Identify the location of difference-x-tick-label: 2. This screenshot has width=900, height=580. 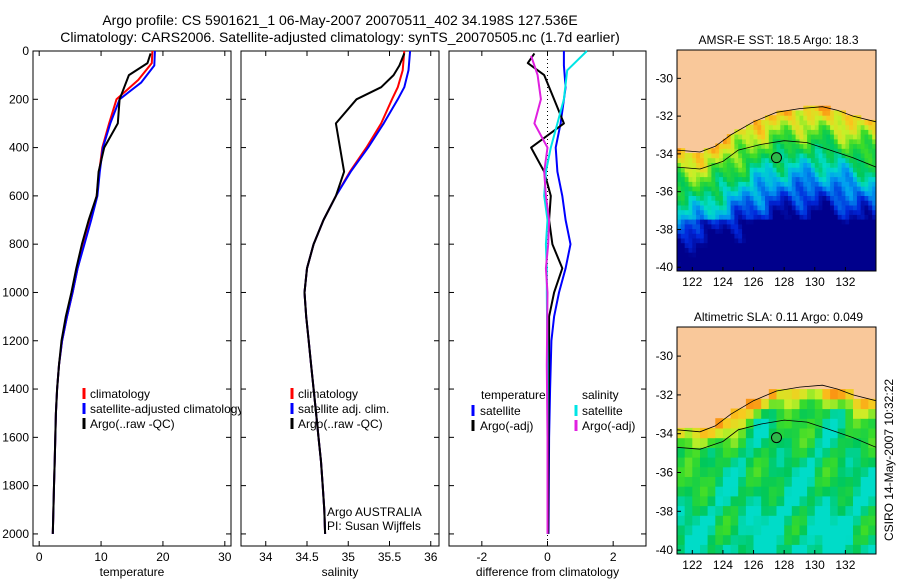
(613, 557).